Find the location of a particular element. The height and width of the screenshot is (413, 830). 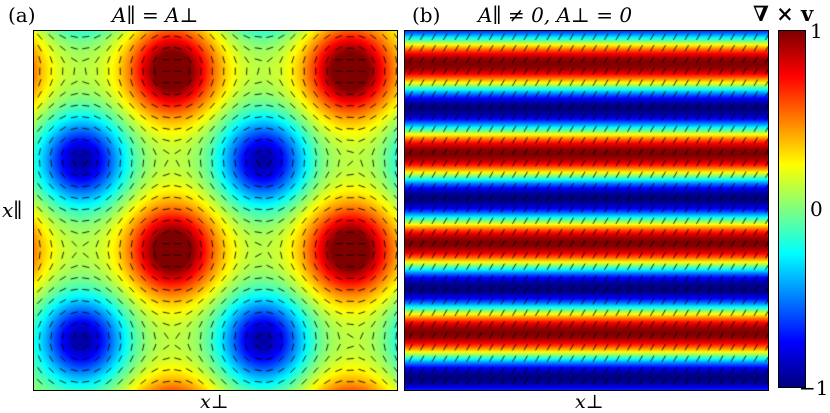

panel-b-tag: (b) is located at coordinates (426, 15).